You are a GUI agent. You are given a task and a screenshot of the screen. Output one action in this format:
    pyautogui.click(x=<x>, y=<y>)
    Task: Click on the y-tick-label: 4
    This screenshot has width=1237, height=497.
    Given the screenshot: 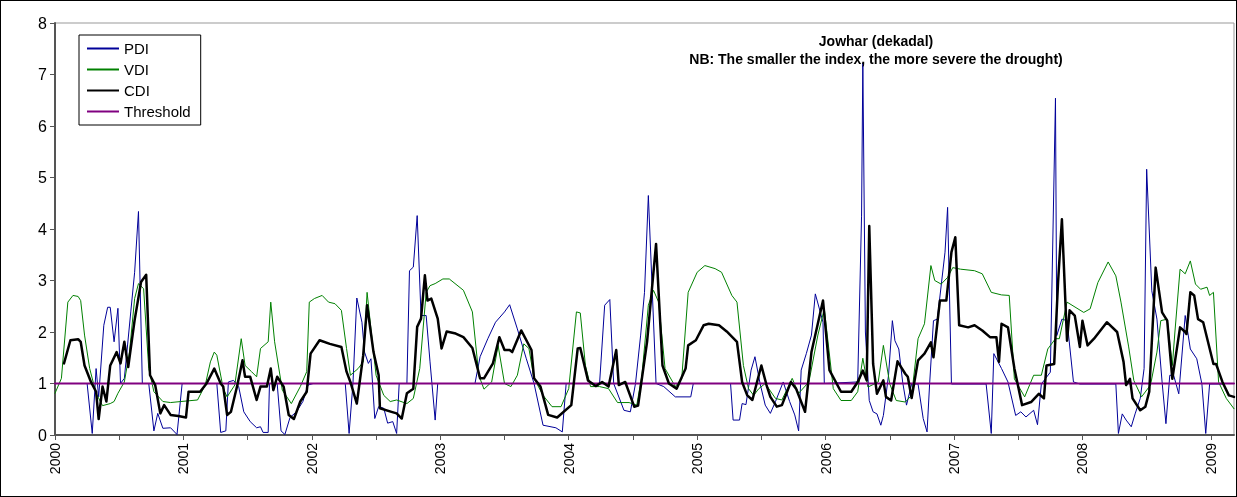 What is the action you would take?
    pyautogui.click(x=43, y=229)
    